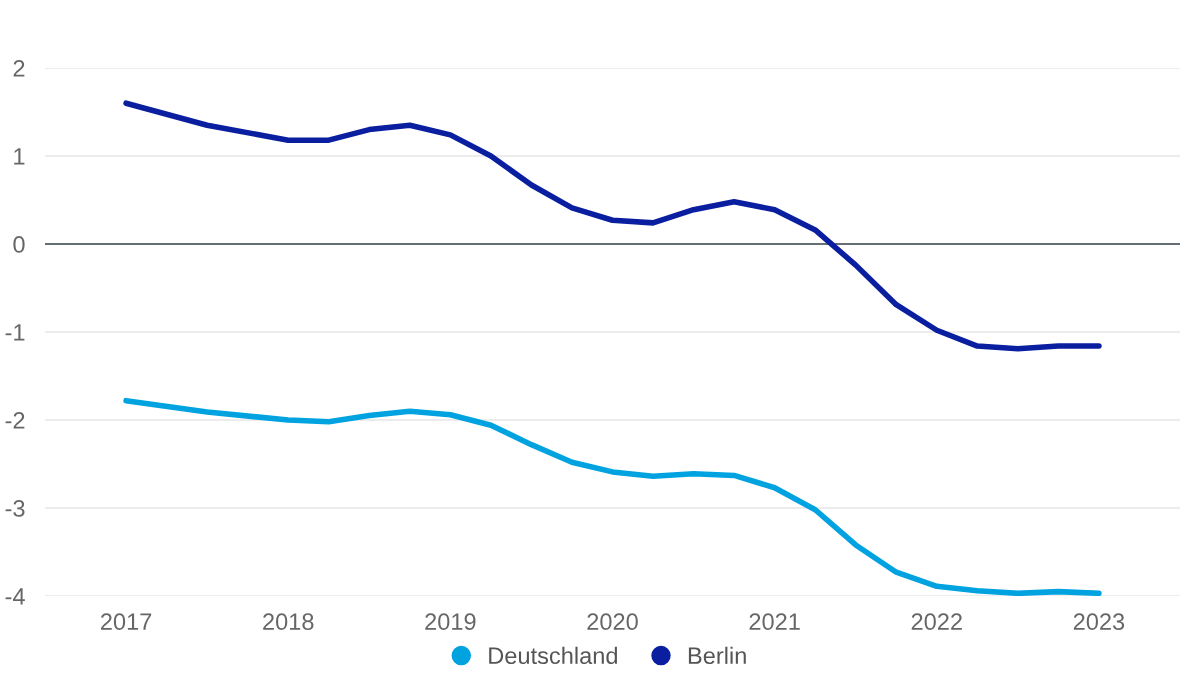 The image size is (1185, 690). What do you see at coordinates (450, 622) in the screenshot?
I see `x-tick-label: 2019` at bounding box center [450, 622].